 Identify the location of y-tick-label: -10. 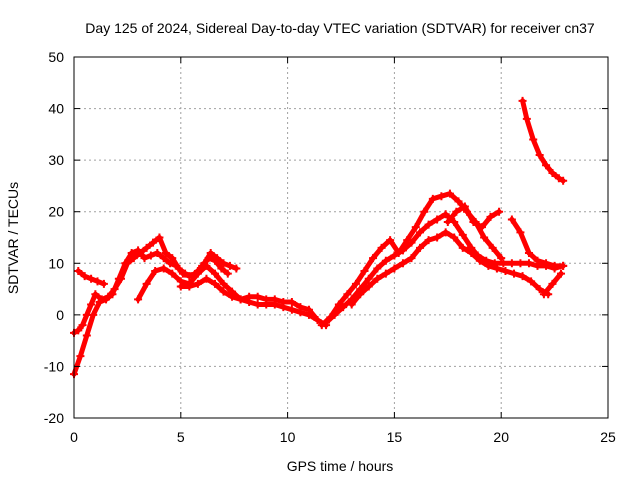
(54, 366).